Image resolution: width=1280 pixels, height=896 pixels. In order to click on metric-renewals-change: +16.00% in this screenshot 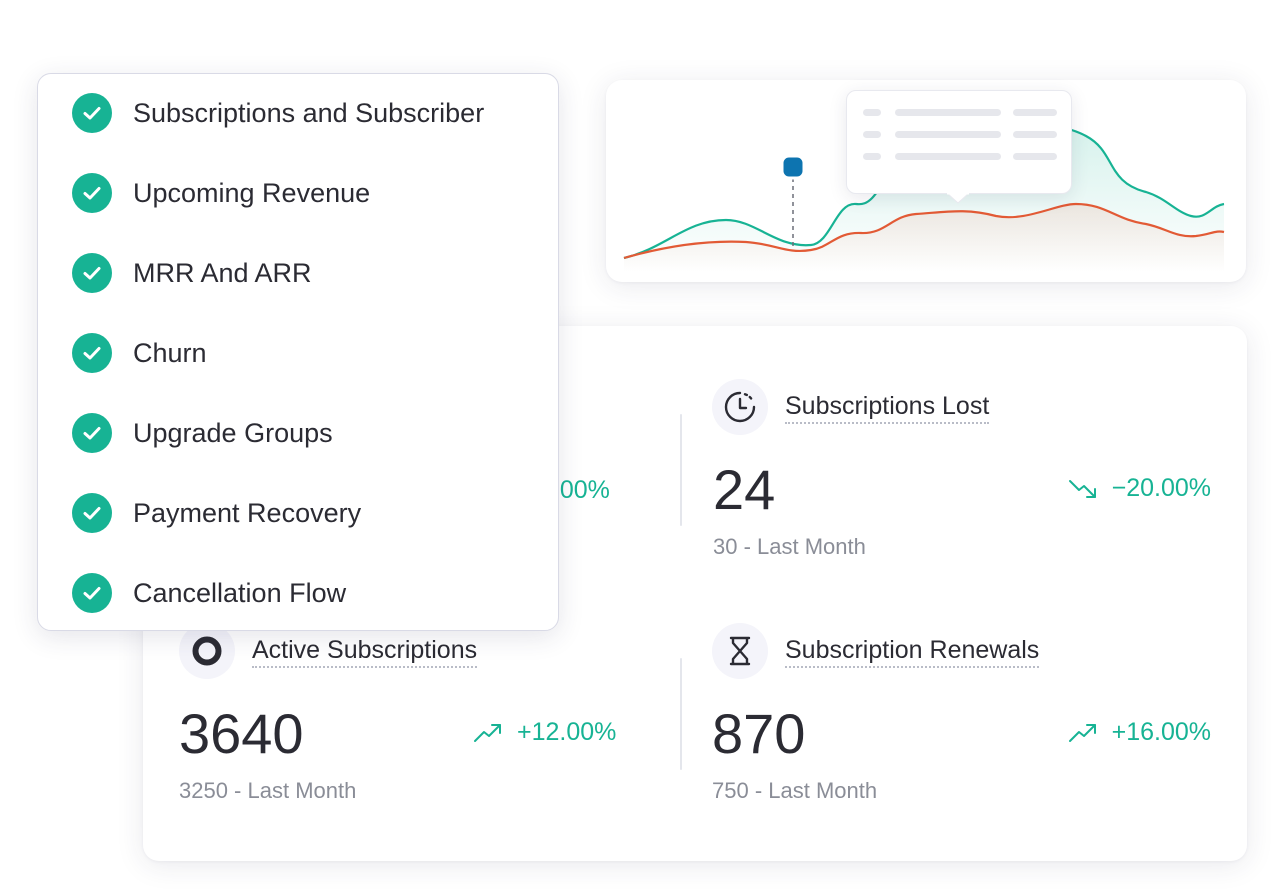, I will do `click(1139, 732)`.